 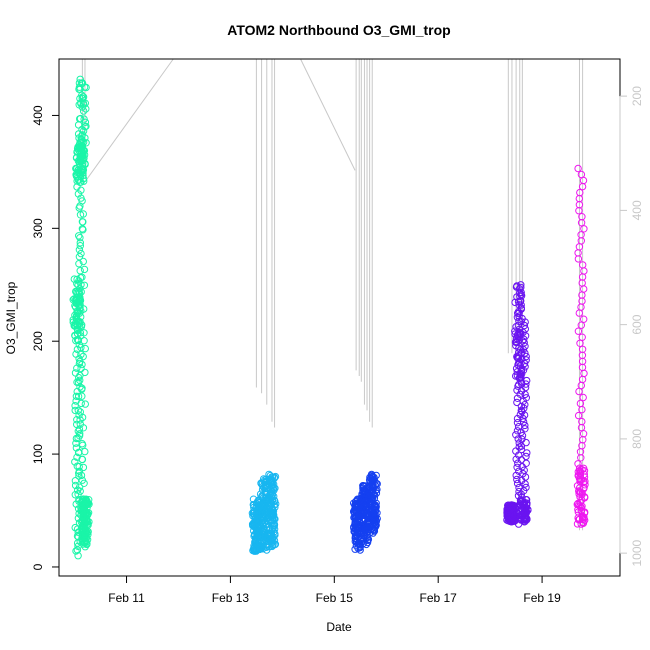 I want to click on x-axis: Feb 11 Feb 13 Feb 15 Feb 17 Feb 19, so click(x=334, y=590).